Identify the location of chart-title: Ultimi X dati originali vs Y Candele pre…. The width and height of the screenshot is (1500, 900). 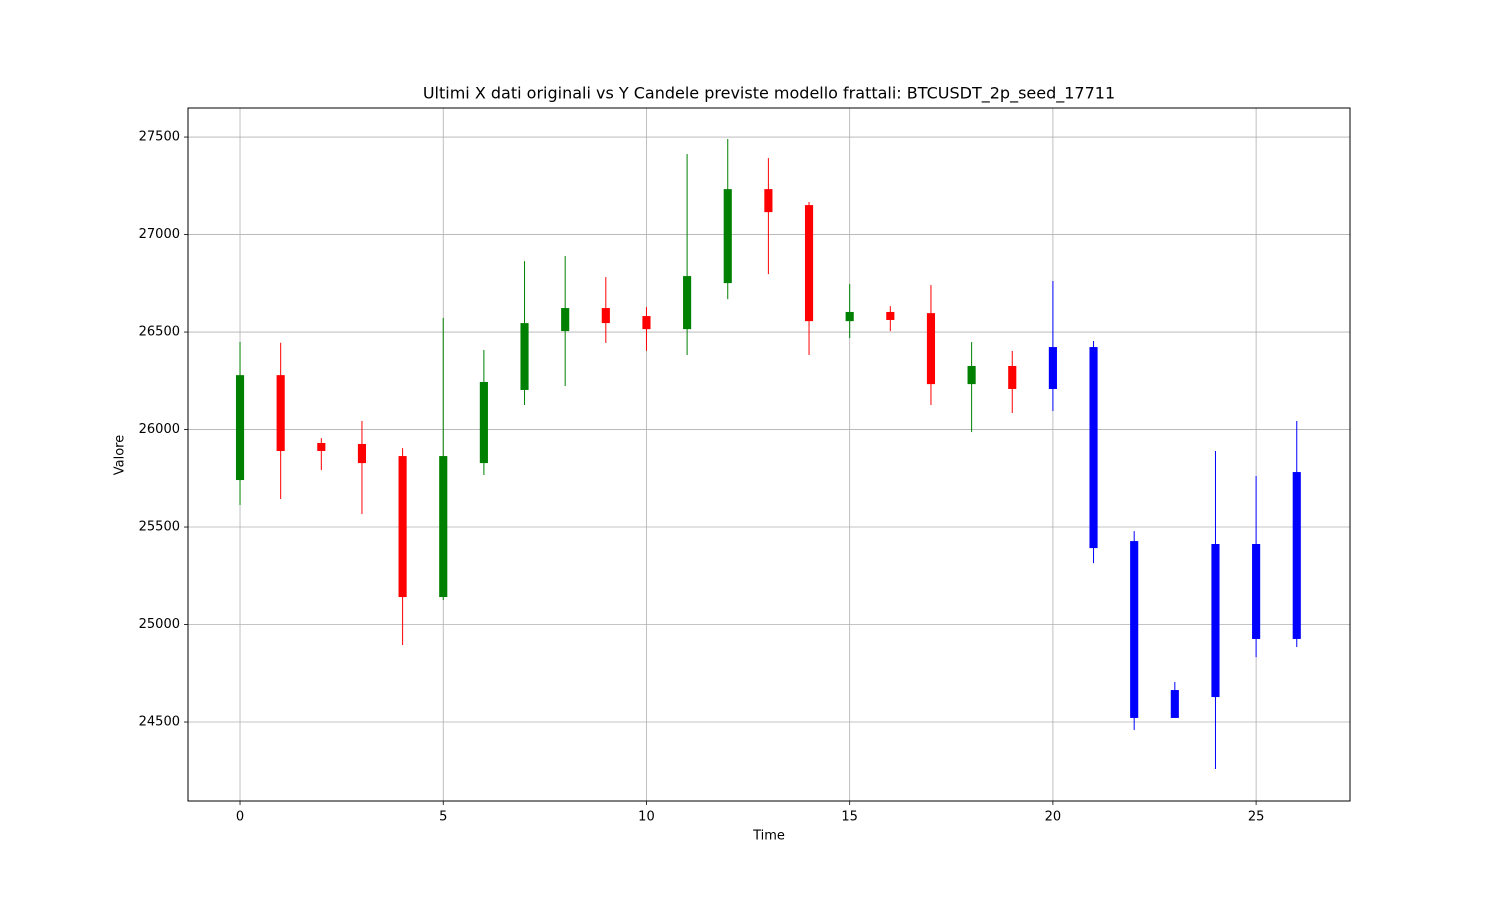
(769, 94).